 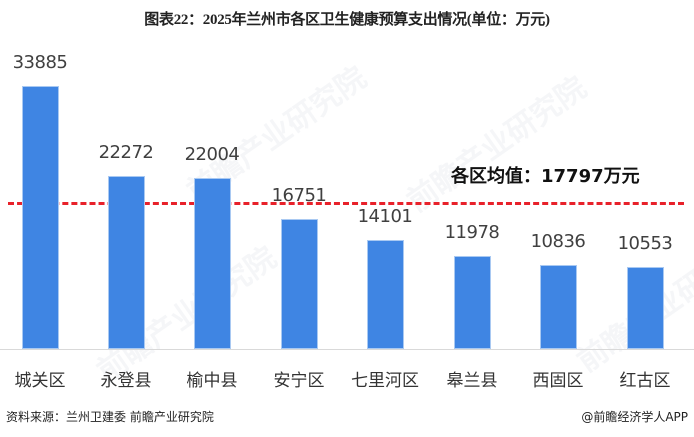 I want to click on bar-value-label: 10836, so click(x=558, y=241).